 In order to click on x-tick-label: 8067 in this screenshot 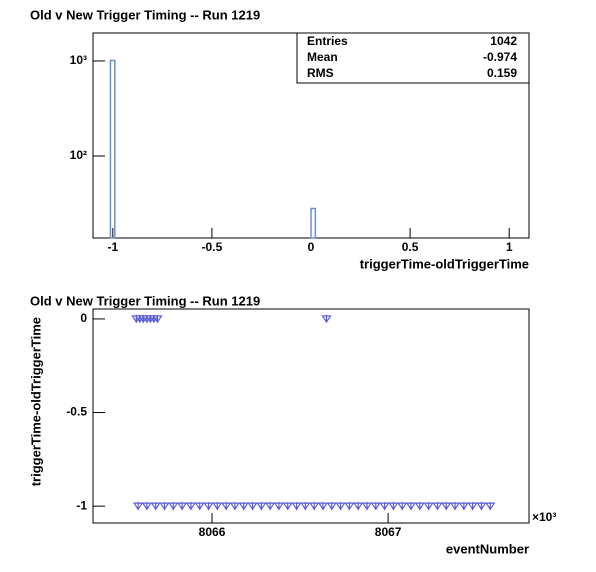, I will do `click(388, 532)`.